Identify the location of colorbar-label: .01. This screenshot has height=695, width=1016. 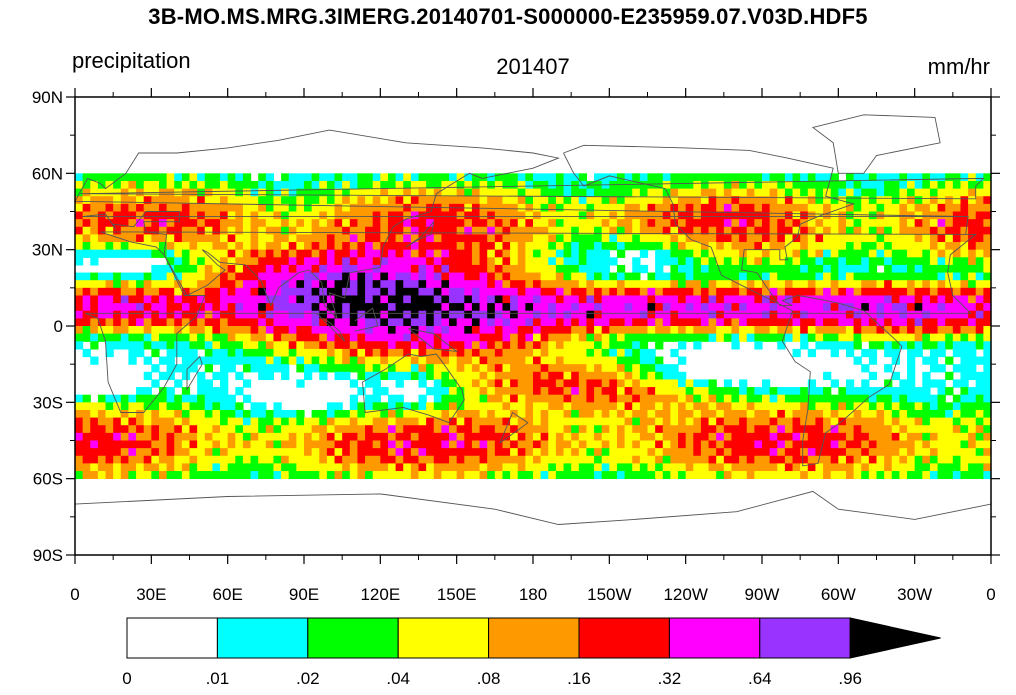
(218, 678).